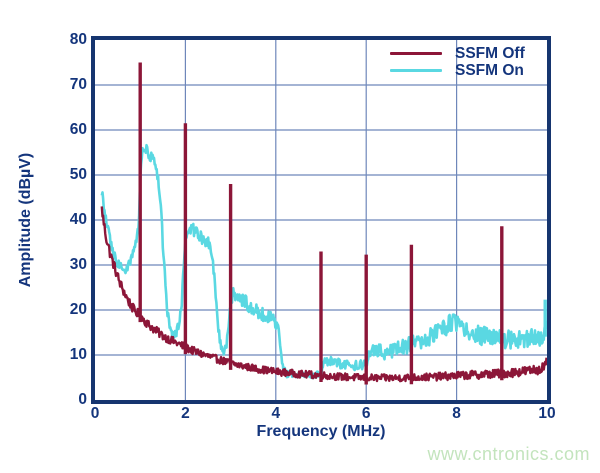  I want to click on x-tick-label: 8, so click(456, 413).